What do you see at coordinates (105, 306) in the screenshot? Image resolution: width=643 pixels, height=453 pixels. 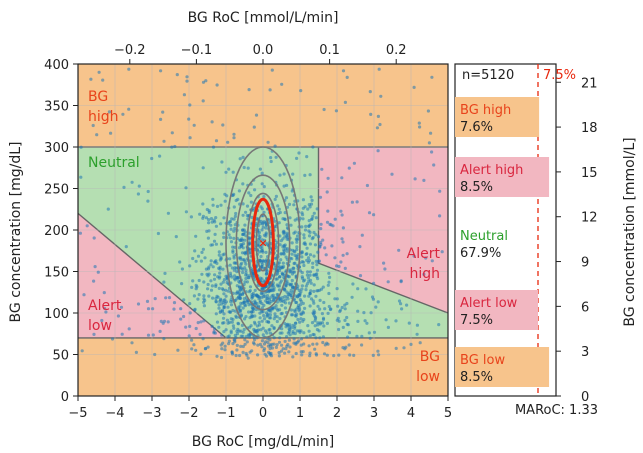 I see `region-label-alert-low: Alert` at bounding box center [105, 306].